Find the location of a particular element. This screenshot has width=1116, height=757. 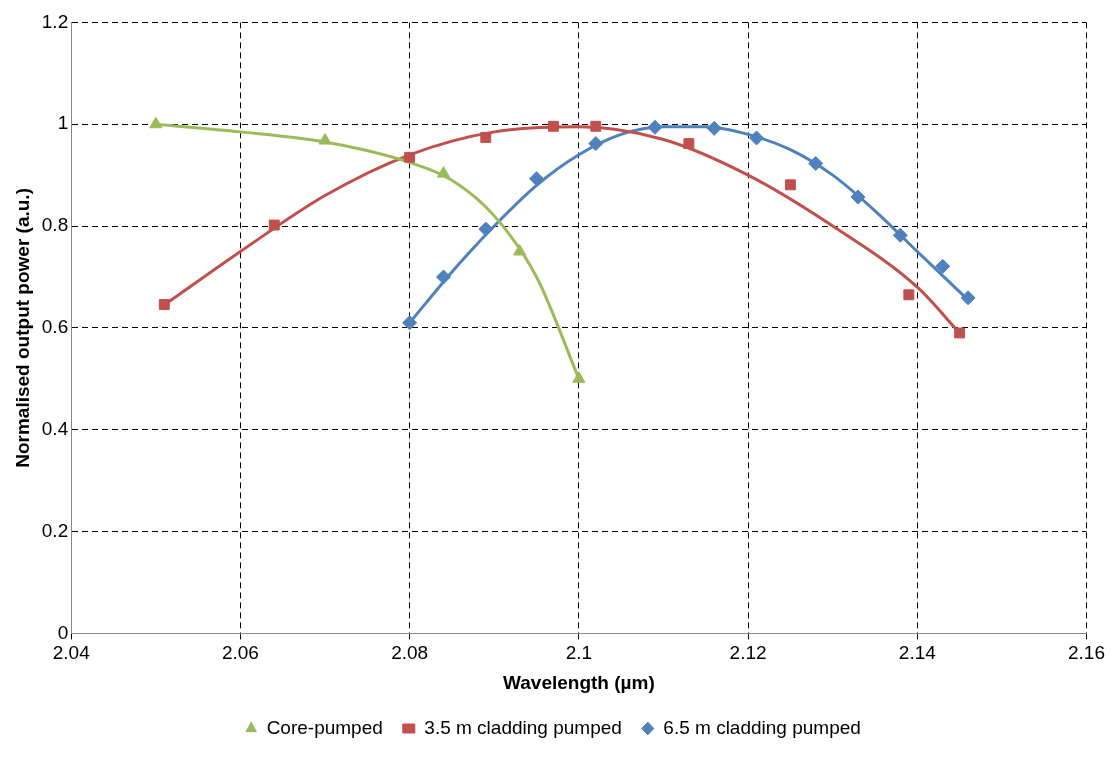

y-axis-title: Normalised output power (a.u.) is located at coordinates (22, 328).